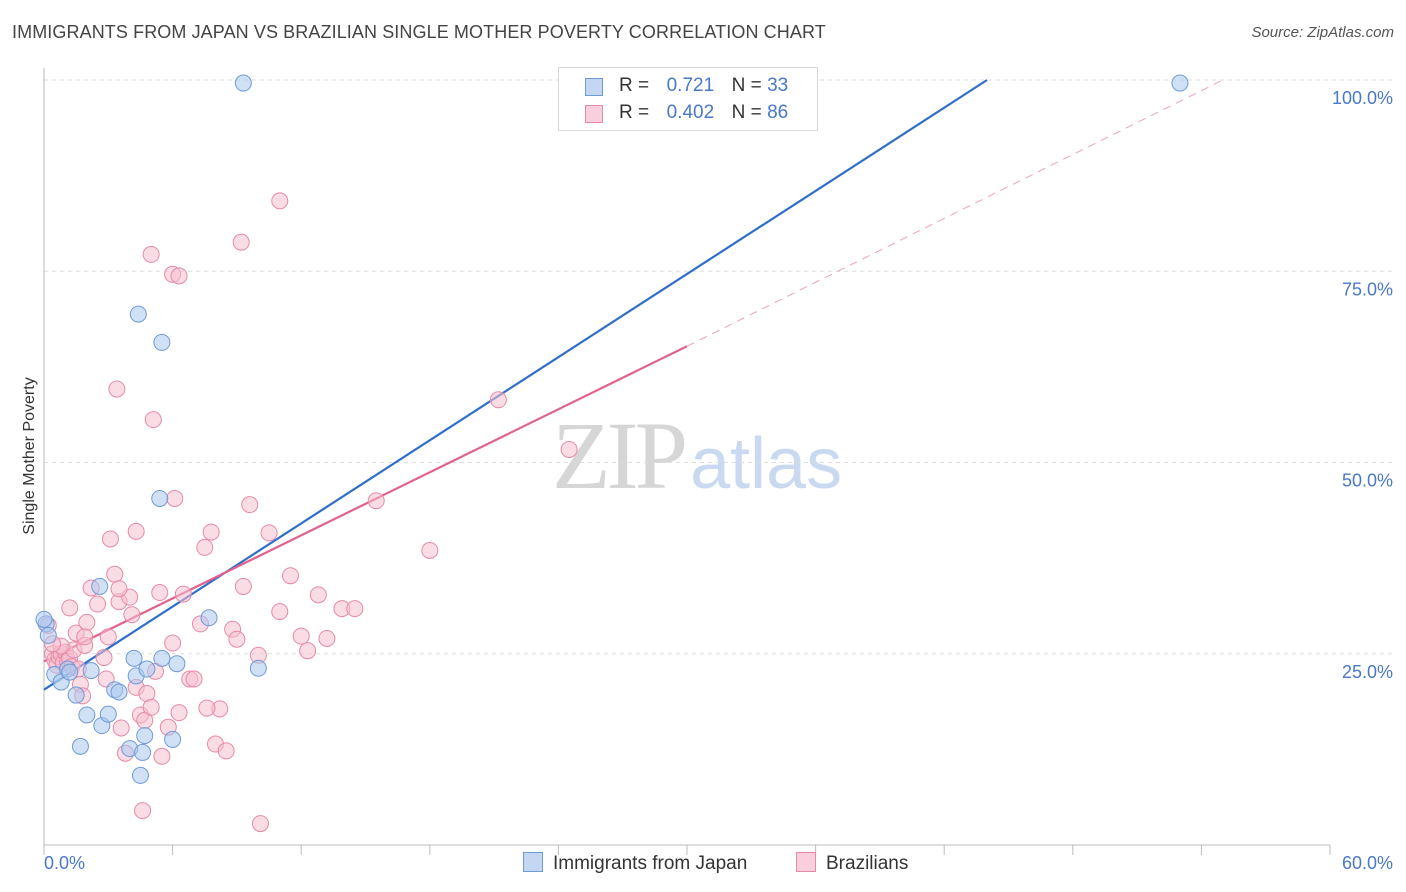 The image size is (1406, 892). Describe the element at coordinates (1367, 863) in the screenshot. I see `x-tick-label-max: 60.0%` at that location.